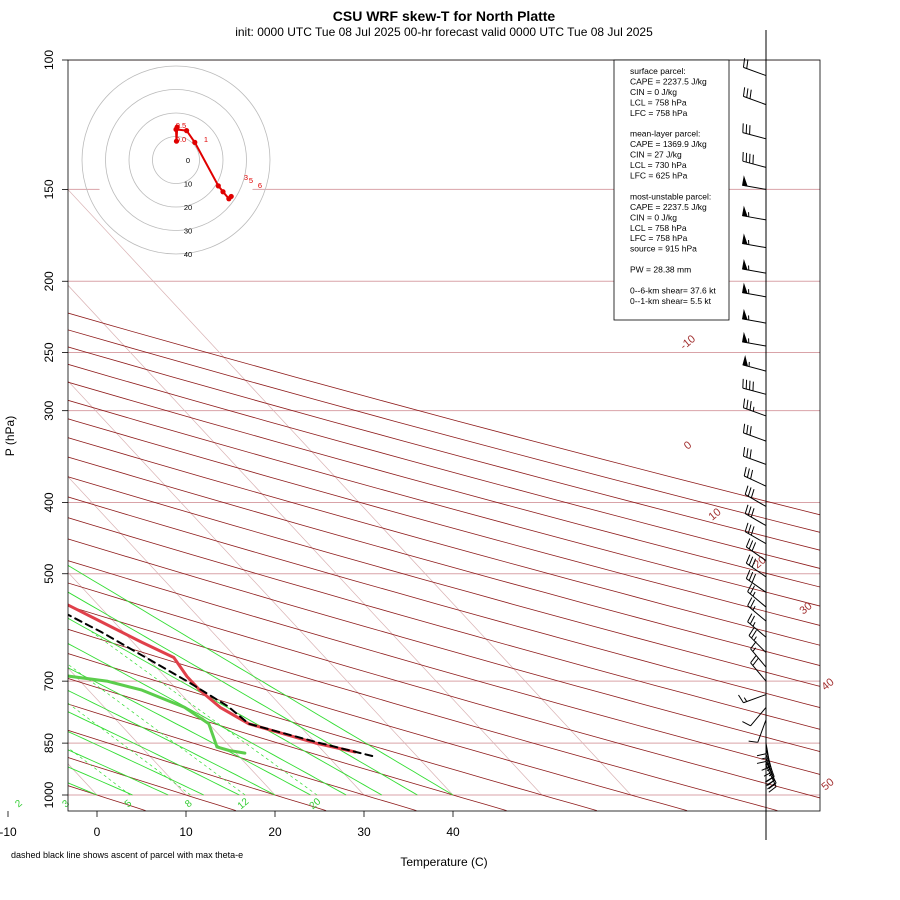 Image resolution: width=900 pixels, height=900 pixels. I want to click on isotherm-label: -10, so click(688, 342).